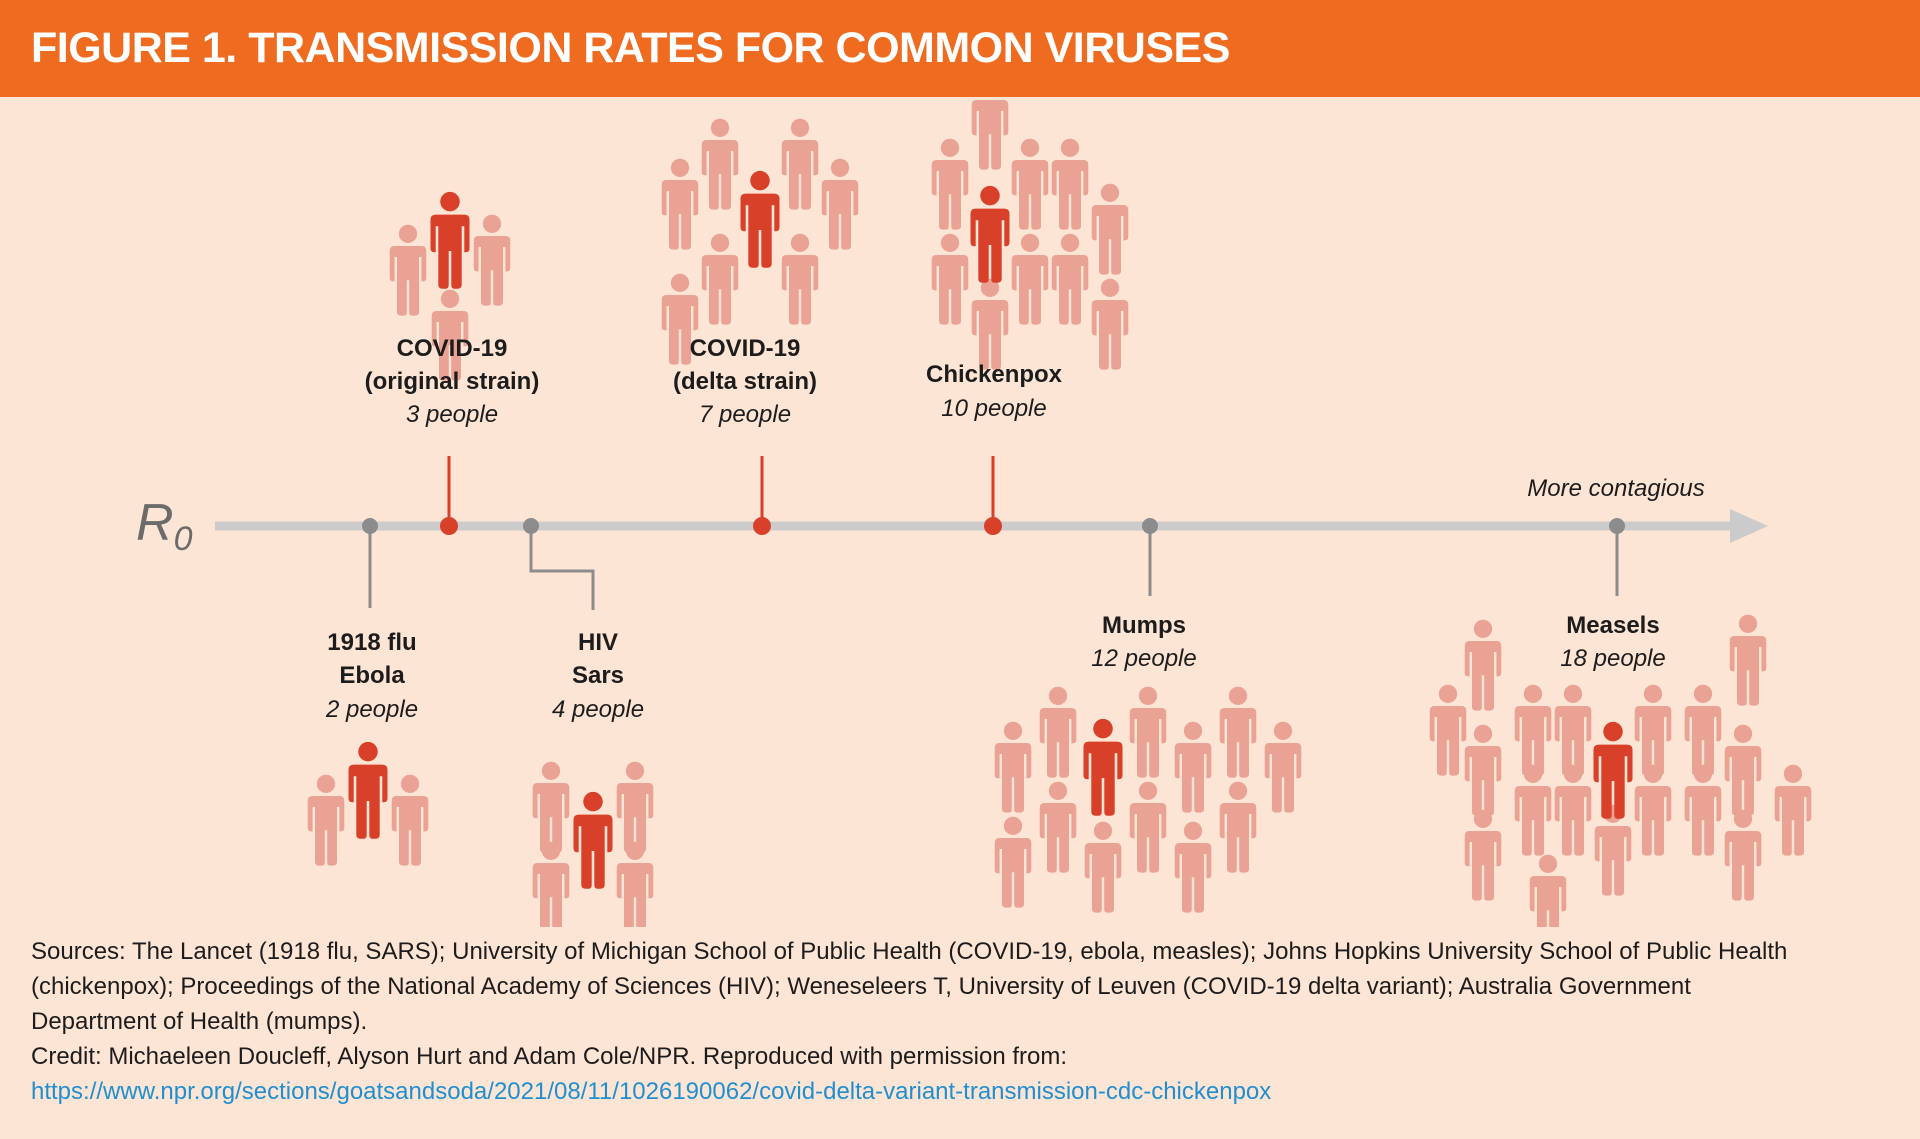 This screenshot has height=1139, width=1920. What do you see at coordinates (183, 539) in the screenshot?
I see `axis-label-sub: 0` at bounding box center [183, 539].